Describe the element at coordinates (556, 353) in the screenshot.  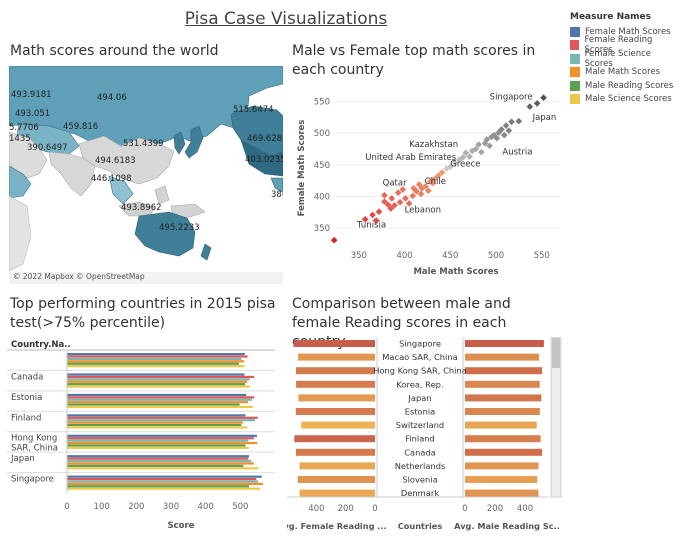
I see `reading-scroll-thumb` at that location.